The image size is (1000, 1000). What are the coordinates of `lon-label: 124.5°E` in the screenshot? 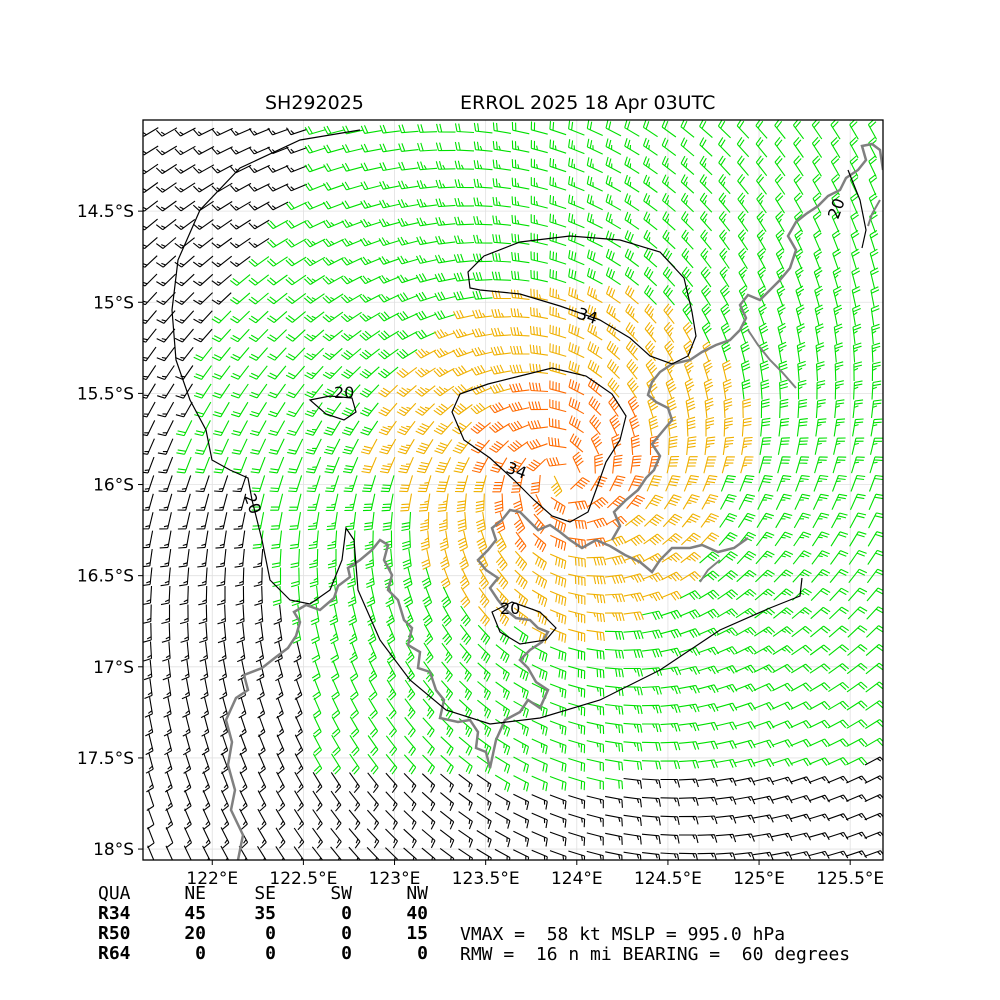 It's located at (668, 879).